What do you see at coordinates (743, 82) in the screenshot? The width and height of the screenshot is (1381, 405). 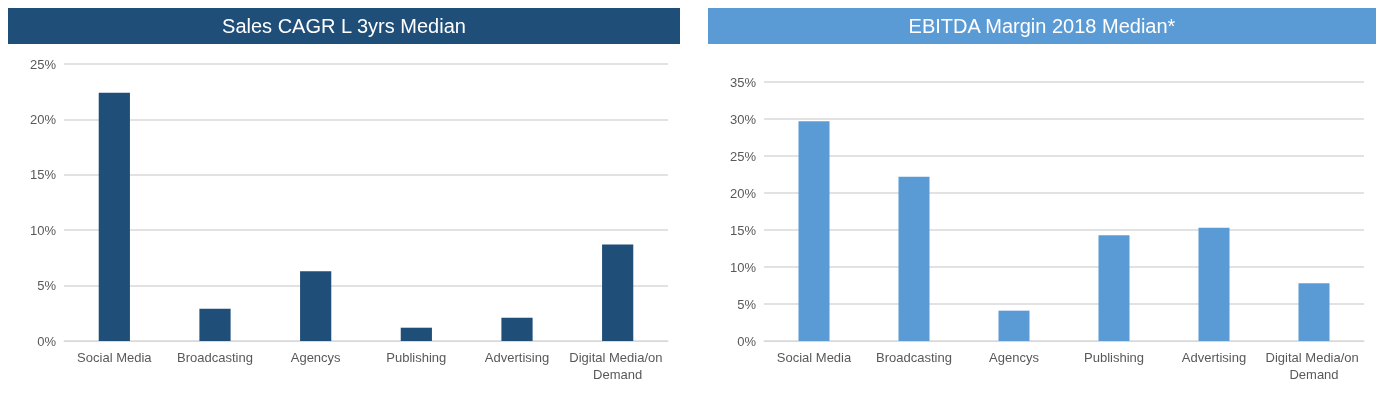 I see `y-tick-label: 35%` at bounding box center [743, 82].